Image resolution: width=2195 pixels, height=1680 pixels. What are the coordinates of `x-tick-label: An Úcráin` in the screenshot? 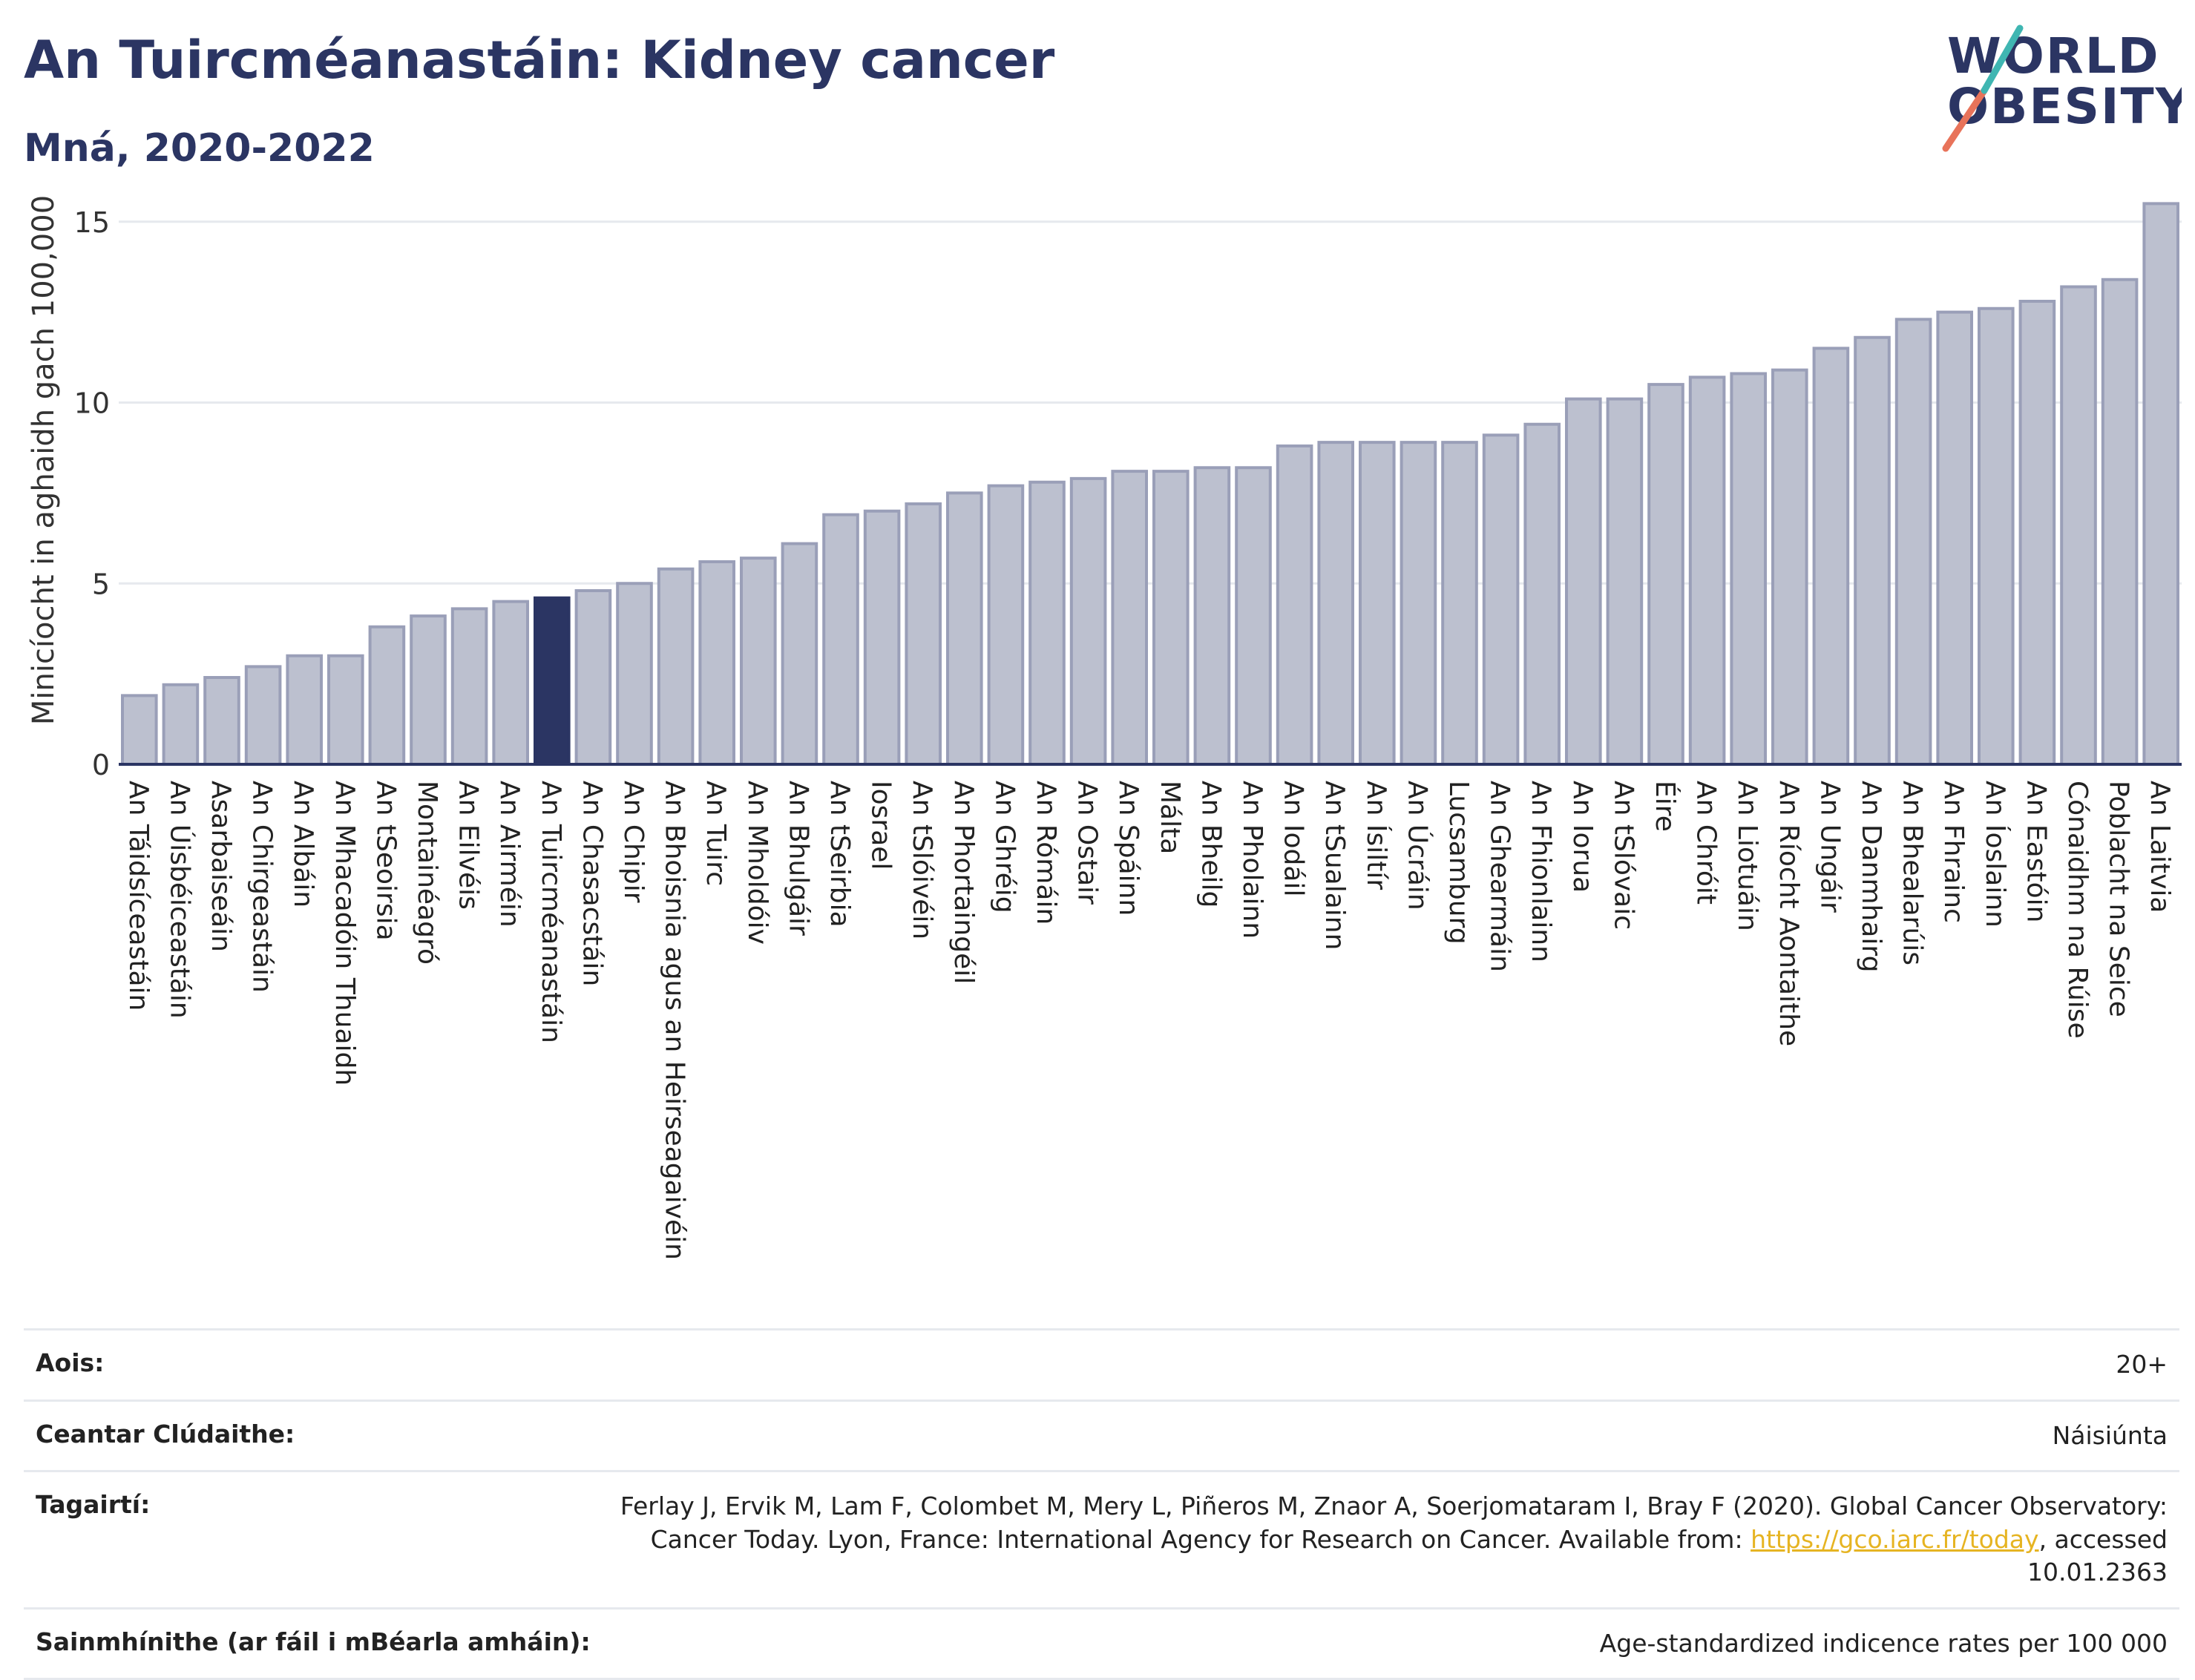 It's located at (1418, 846).